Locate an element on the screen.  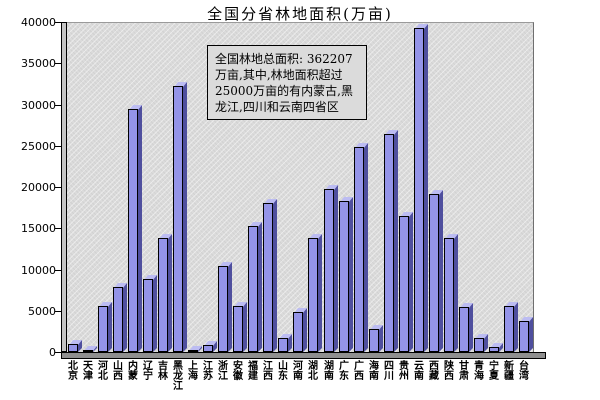
x-label-四川: 四川 is located at coordinates (389, 371).